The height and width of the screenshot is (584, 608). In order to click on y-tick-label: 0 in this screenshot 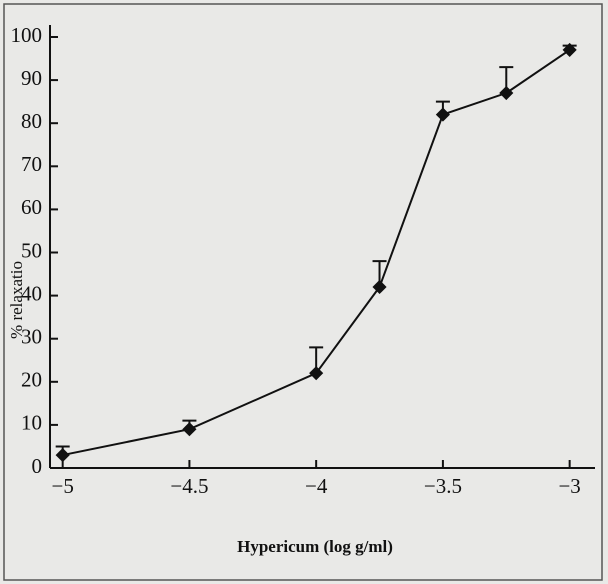, I will do `click(37, 466)`.